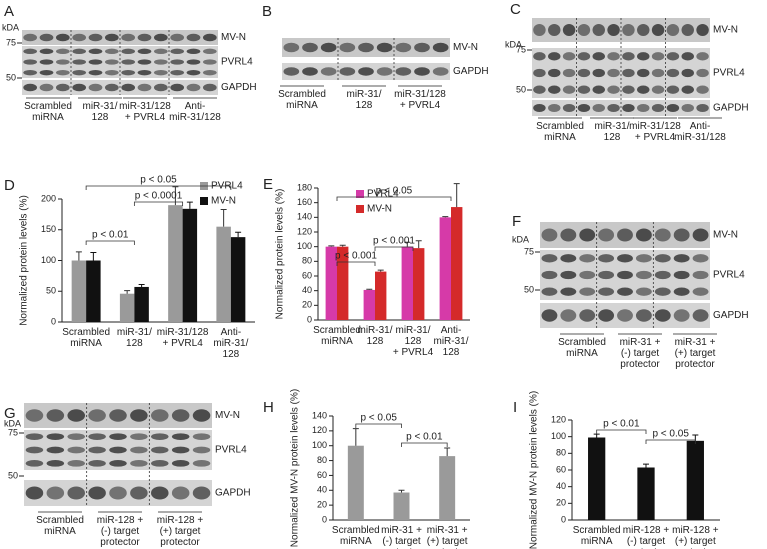 Image resolution: width=767 pixels, height=549 pixels. Describe the element at coordinates (204, 201) in the screenshot. I see `legend-swatch` at that location.